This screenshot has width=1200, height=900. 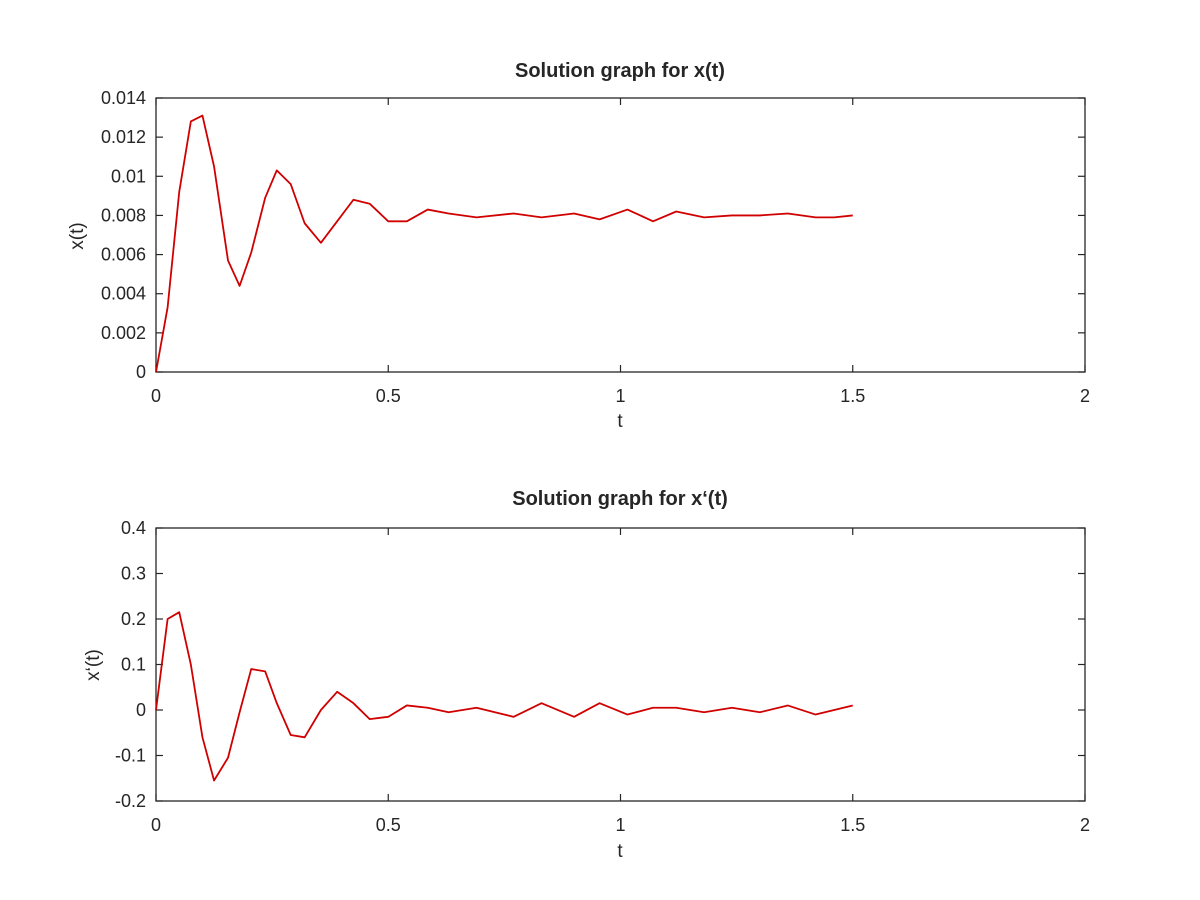 I want to click on y-tick-label: 0.1, so click(x=133, y=665).